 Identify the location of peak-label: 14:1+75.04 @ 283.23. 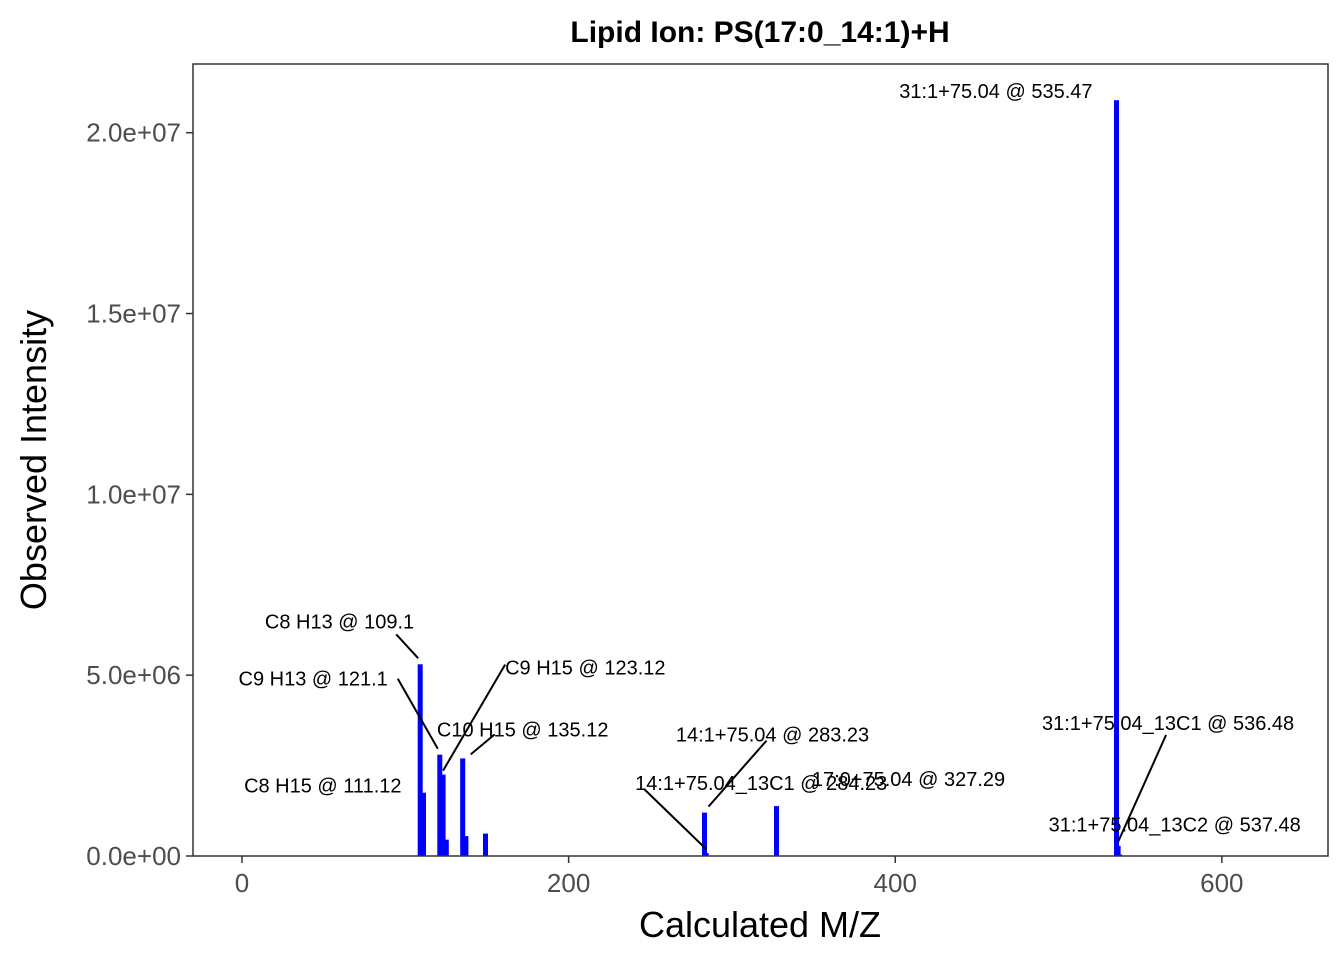
(772, 736).